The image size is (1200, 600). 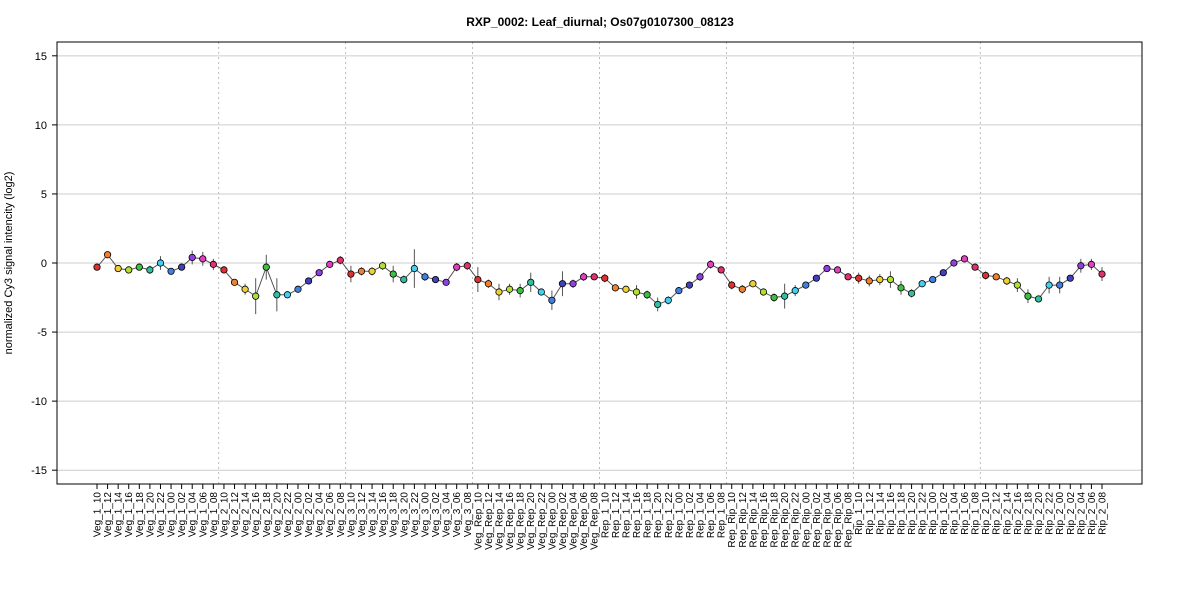 I want to click on x-tick-label-49: Rep_1_12, so click(x=616, y=515).